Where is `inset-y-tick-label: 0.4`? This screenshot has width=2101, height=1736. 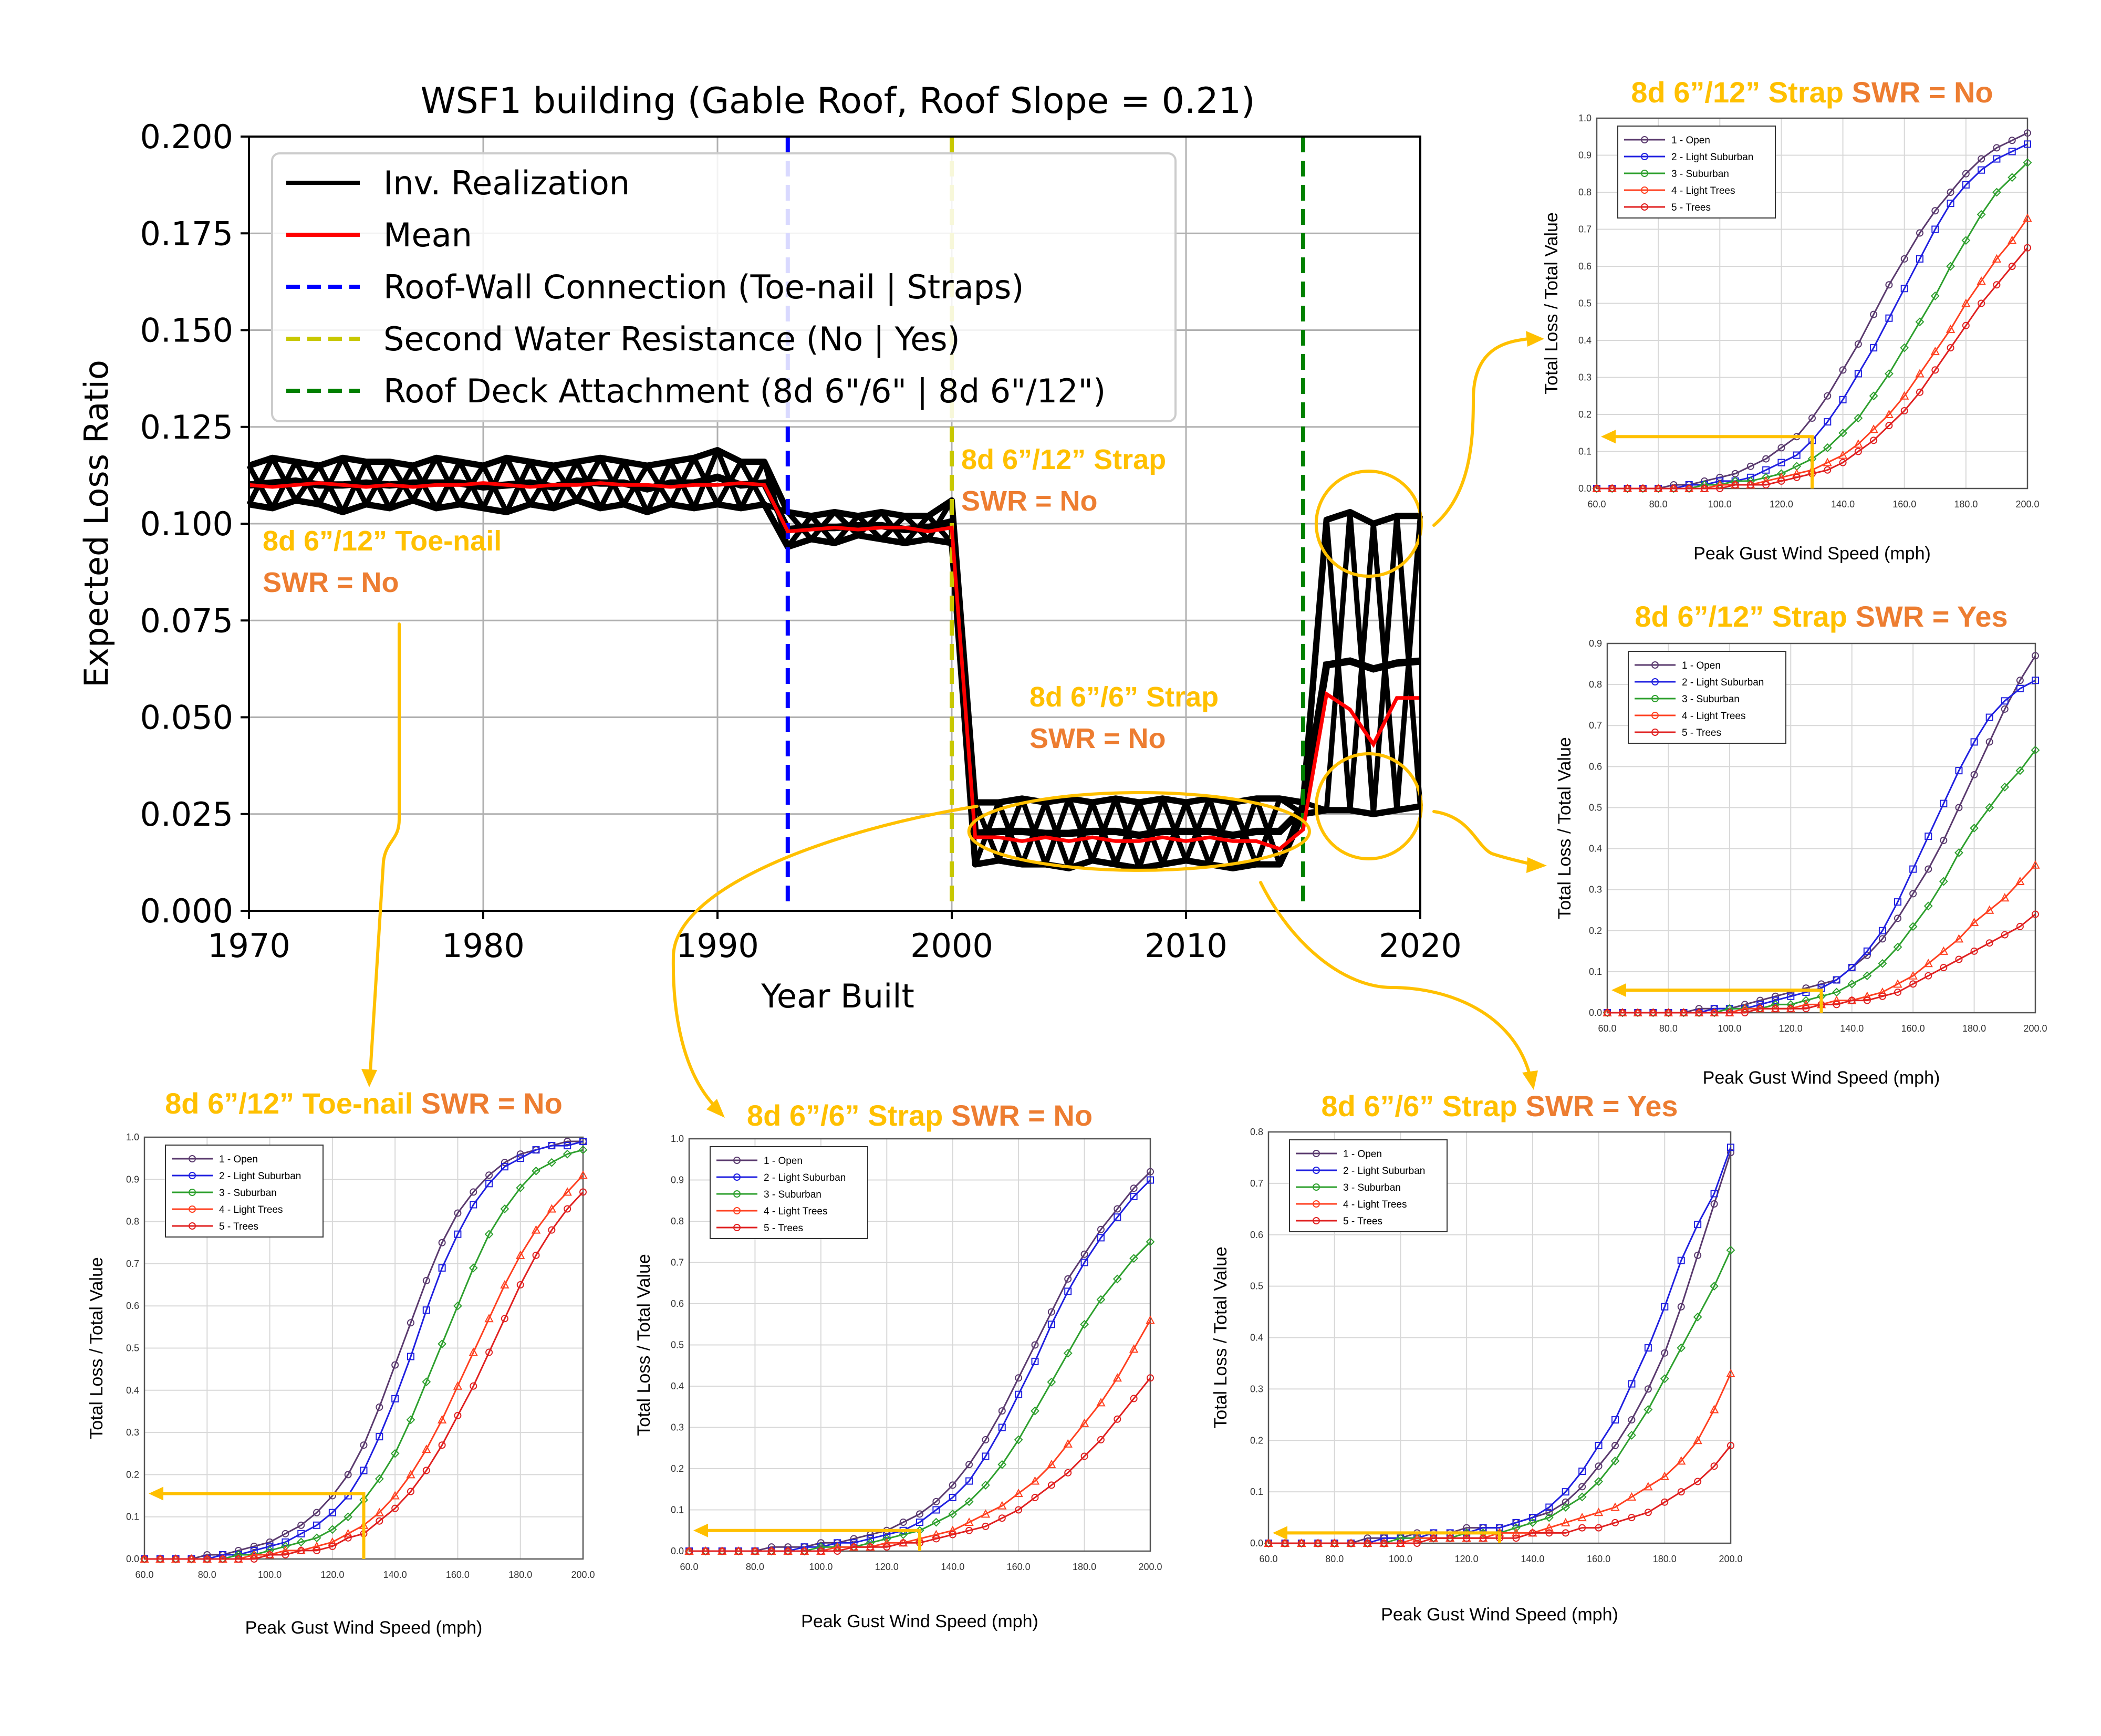
inset-y-tick-label: 0.4 is located at coordinates (1256, 1338).